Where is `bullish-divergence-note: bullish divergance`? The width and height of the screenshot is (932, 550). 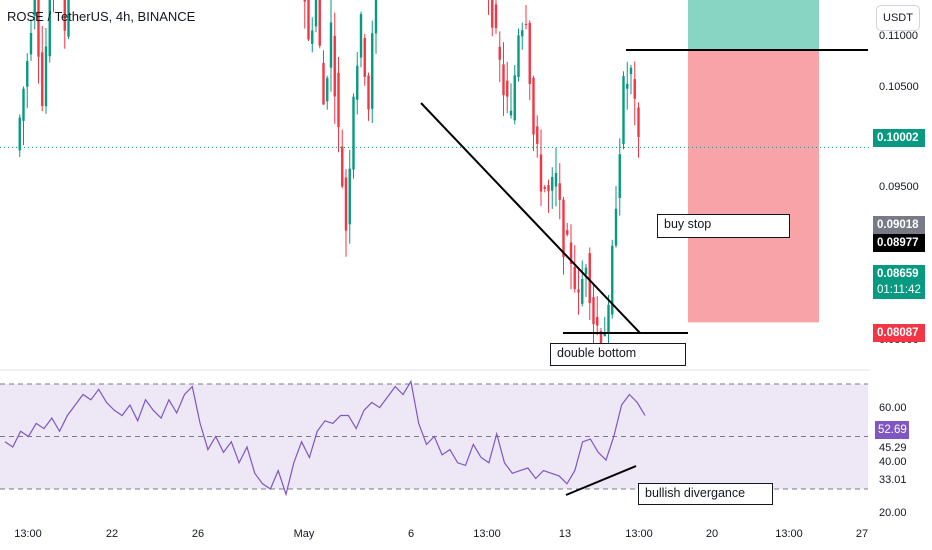
bullish-divergence-note: bullish divergance is located at coordinates (705, 494).